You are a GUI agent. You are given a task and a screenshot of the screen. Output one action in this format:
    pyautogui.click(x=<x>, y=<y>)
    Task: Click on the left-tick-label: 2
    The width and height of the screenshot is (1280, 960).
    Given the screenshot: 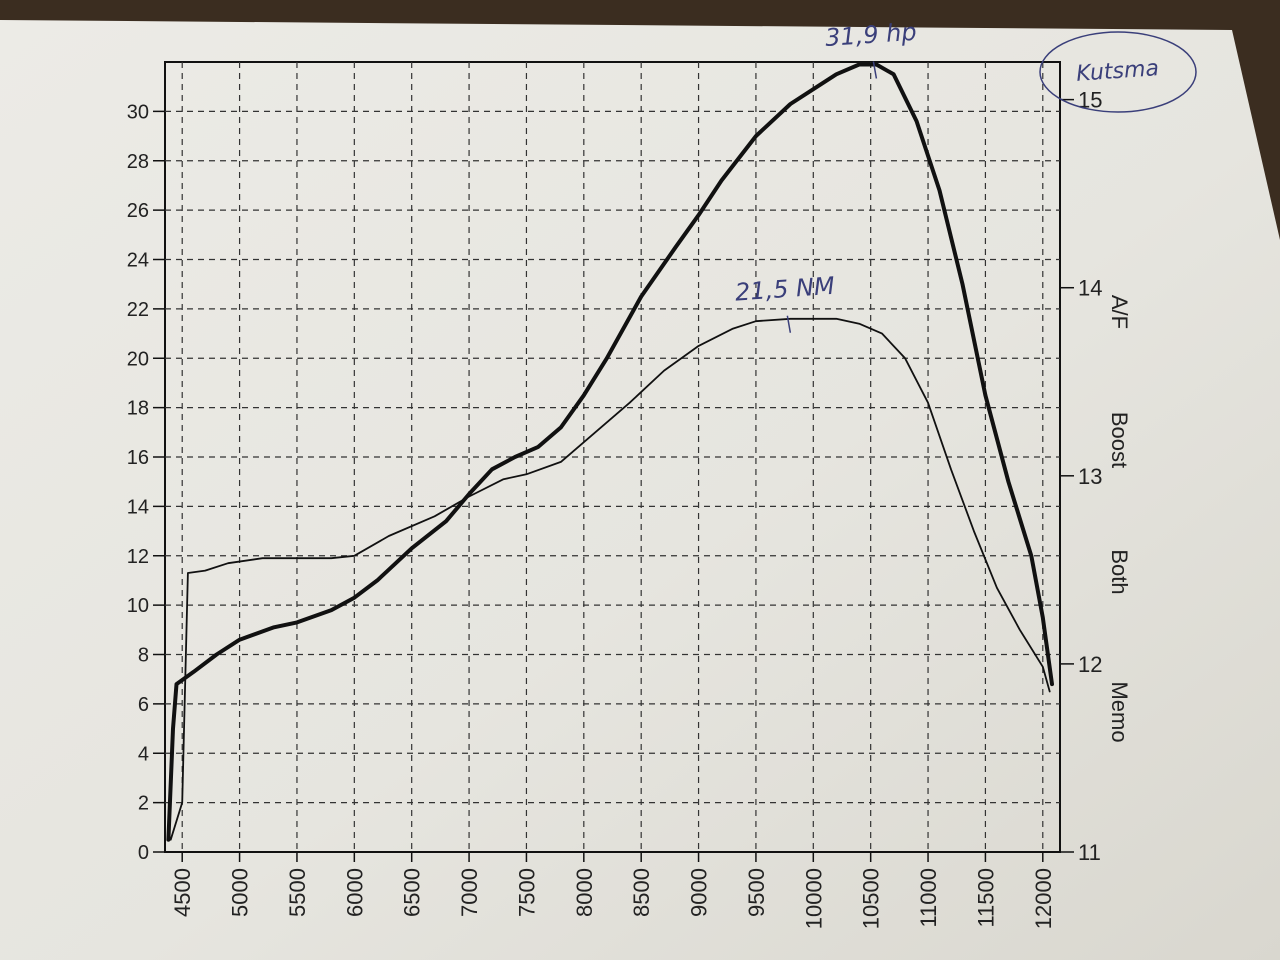 What is the action you would take?
    pyautogui.click(x=143, y=804)
    